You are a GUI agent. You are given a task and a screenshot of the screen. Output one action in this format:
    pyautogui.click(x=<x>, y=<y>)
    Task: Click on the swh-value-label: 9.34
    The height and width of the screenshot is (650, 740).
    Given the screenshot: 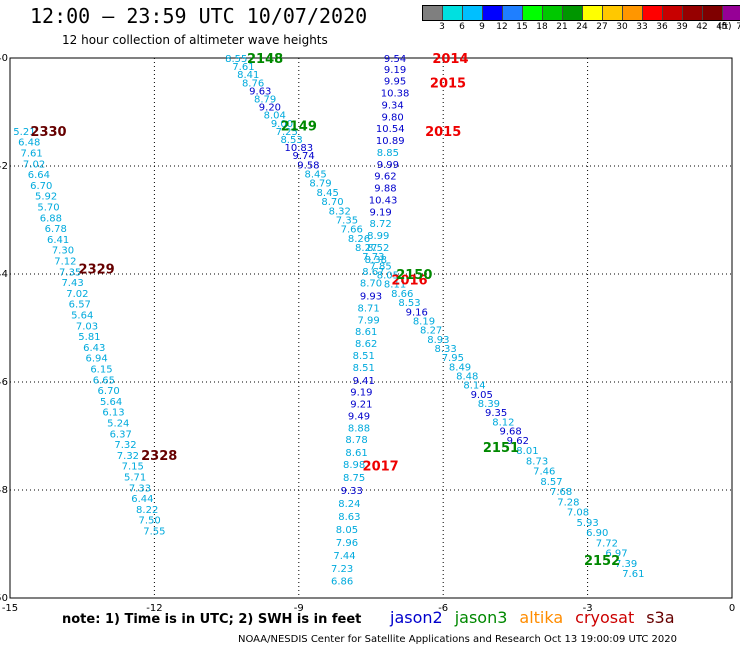 What is the action you would take?
    pyautogui.click(x=393, y=105)
    